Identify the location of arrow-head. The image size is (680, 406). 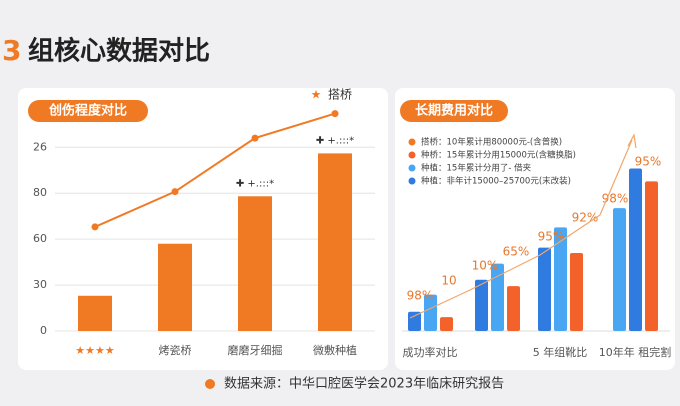
(632, 141).